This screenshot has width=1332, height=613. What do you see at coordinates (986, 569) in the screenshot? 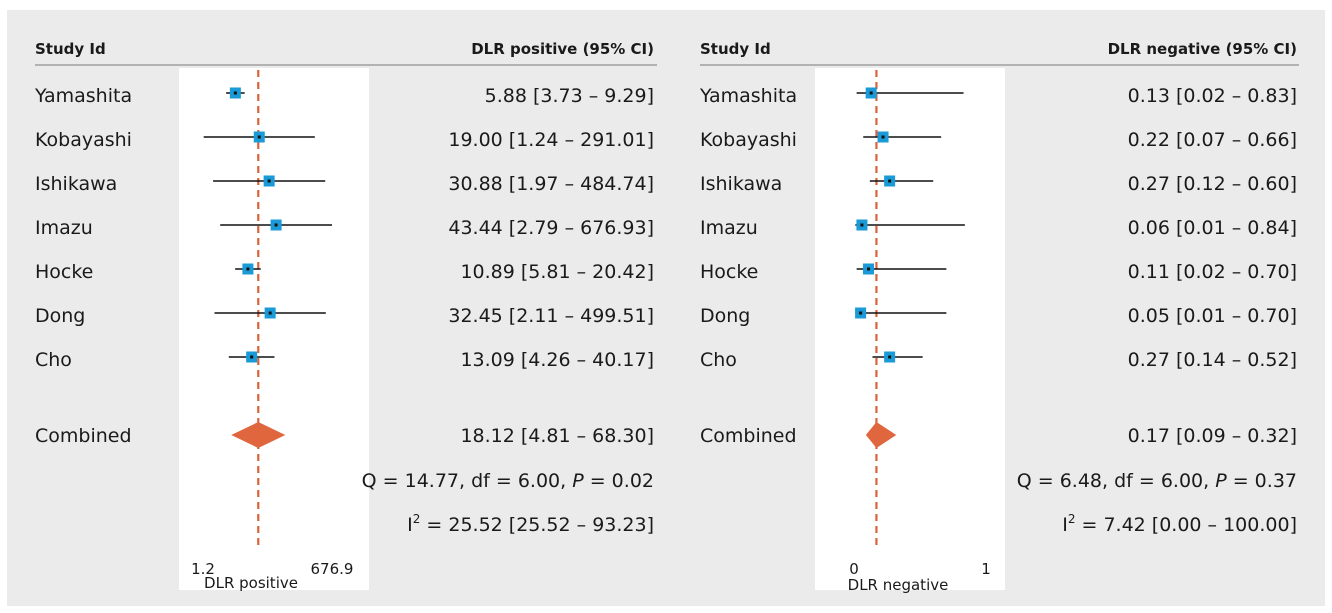
I see `x-tick-label: 1` at bounding box center [986, 569].